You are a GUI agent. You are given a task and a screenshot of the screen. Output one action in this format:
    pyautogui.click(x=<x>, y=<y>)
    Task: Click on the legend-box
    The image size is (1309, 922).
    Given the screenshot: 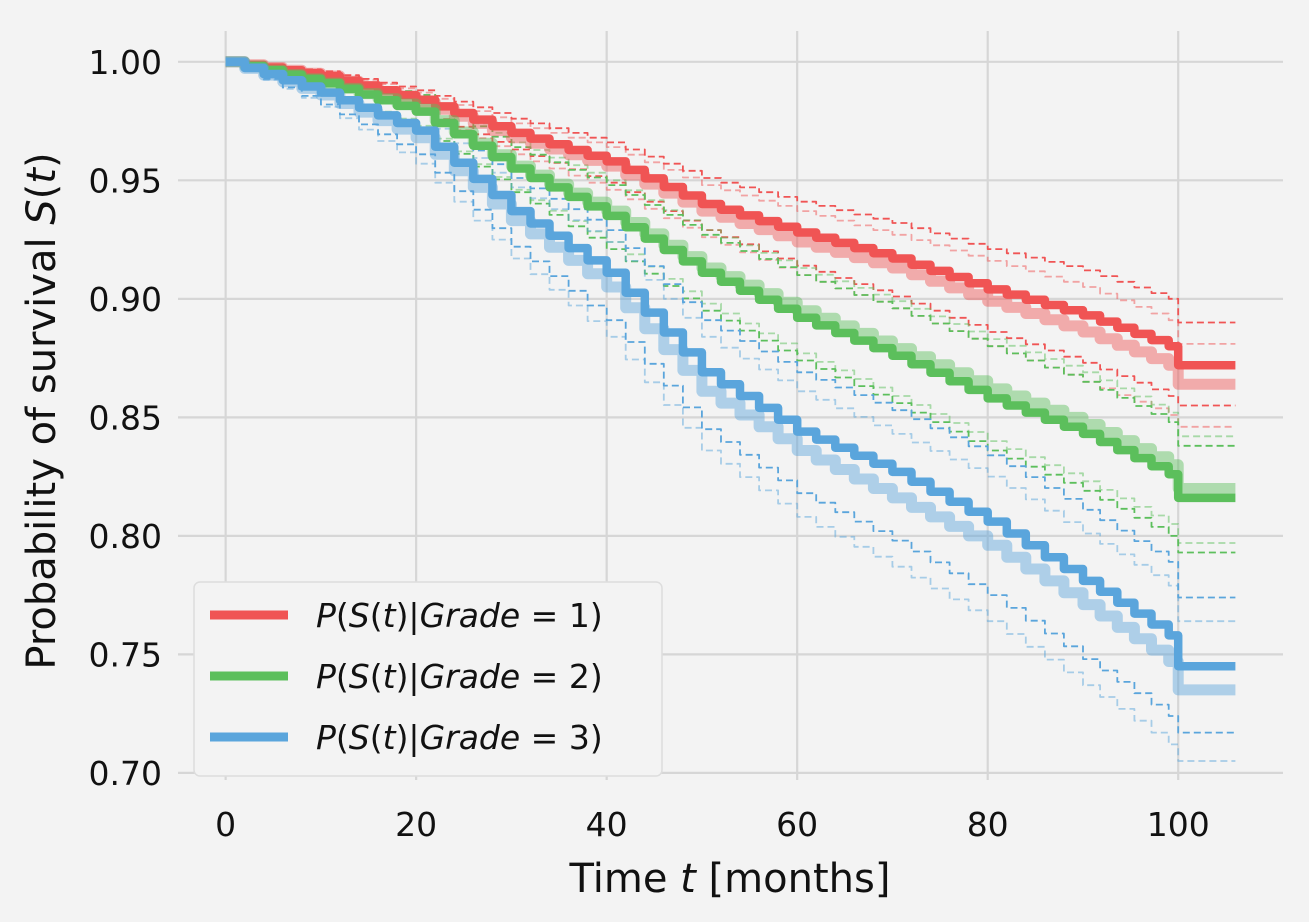 What is the action you would take?
    pyautogui.click(x=428, y=679)
    